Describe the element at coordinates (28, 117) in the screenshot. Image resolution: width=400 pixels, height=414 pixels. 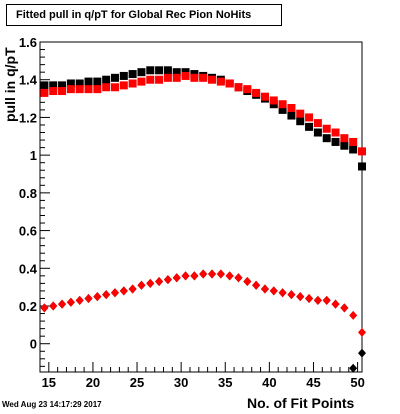
I see `y-tick-label: 1.2` at that location.